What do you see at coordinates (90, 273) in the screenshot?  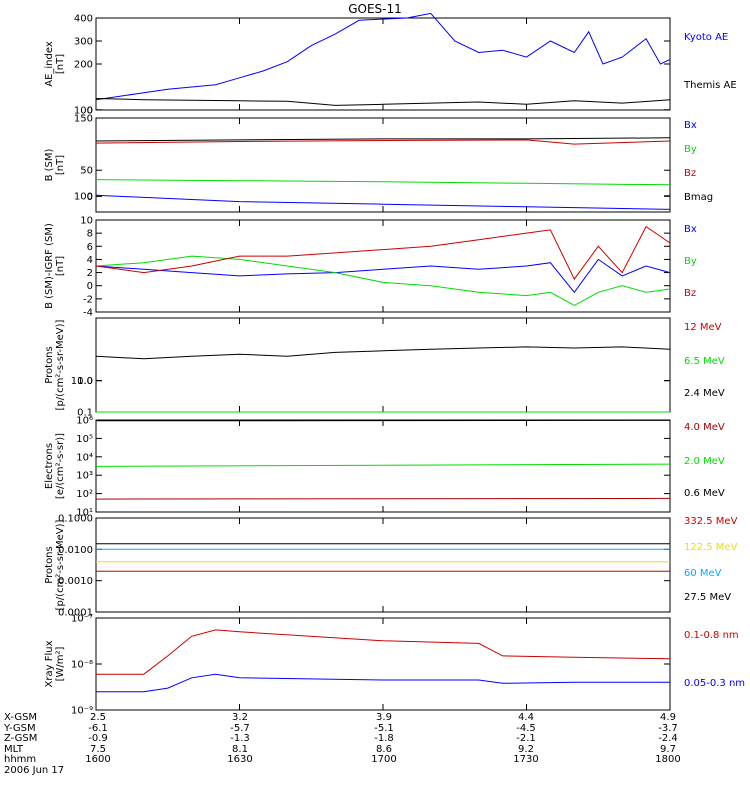 I see `y-tick-label: 2` at bounding box center [90, 273].